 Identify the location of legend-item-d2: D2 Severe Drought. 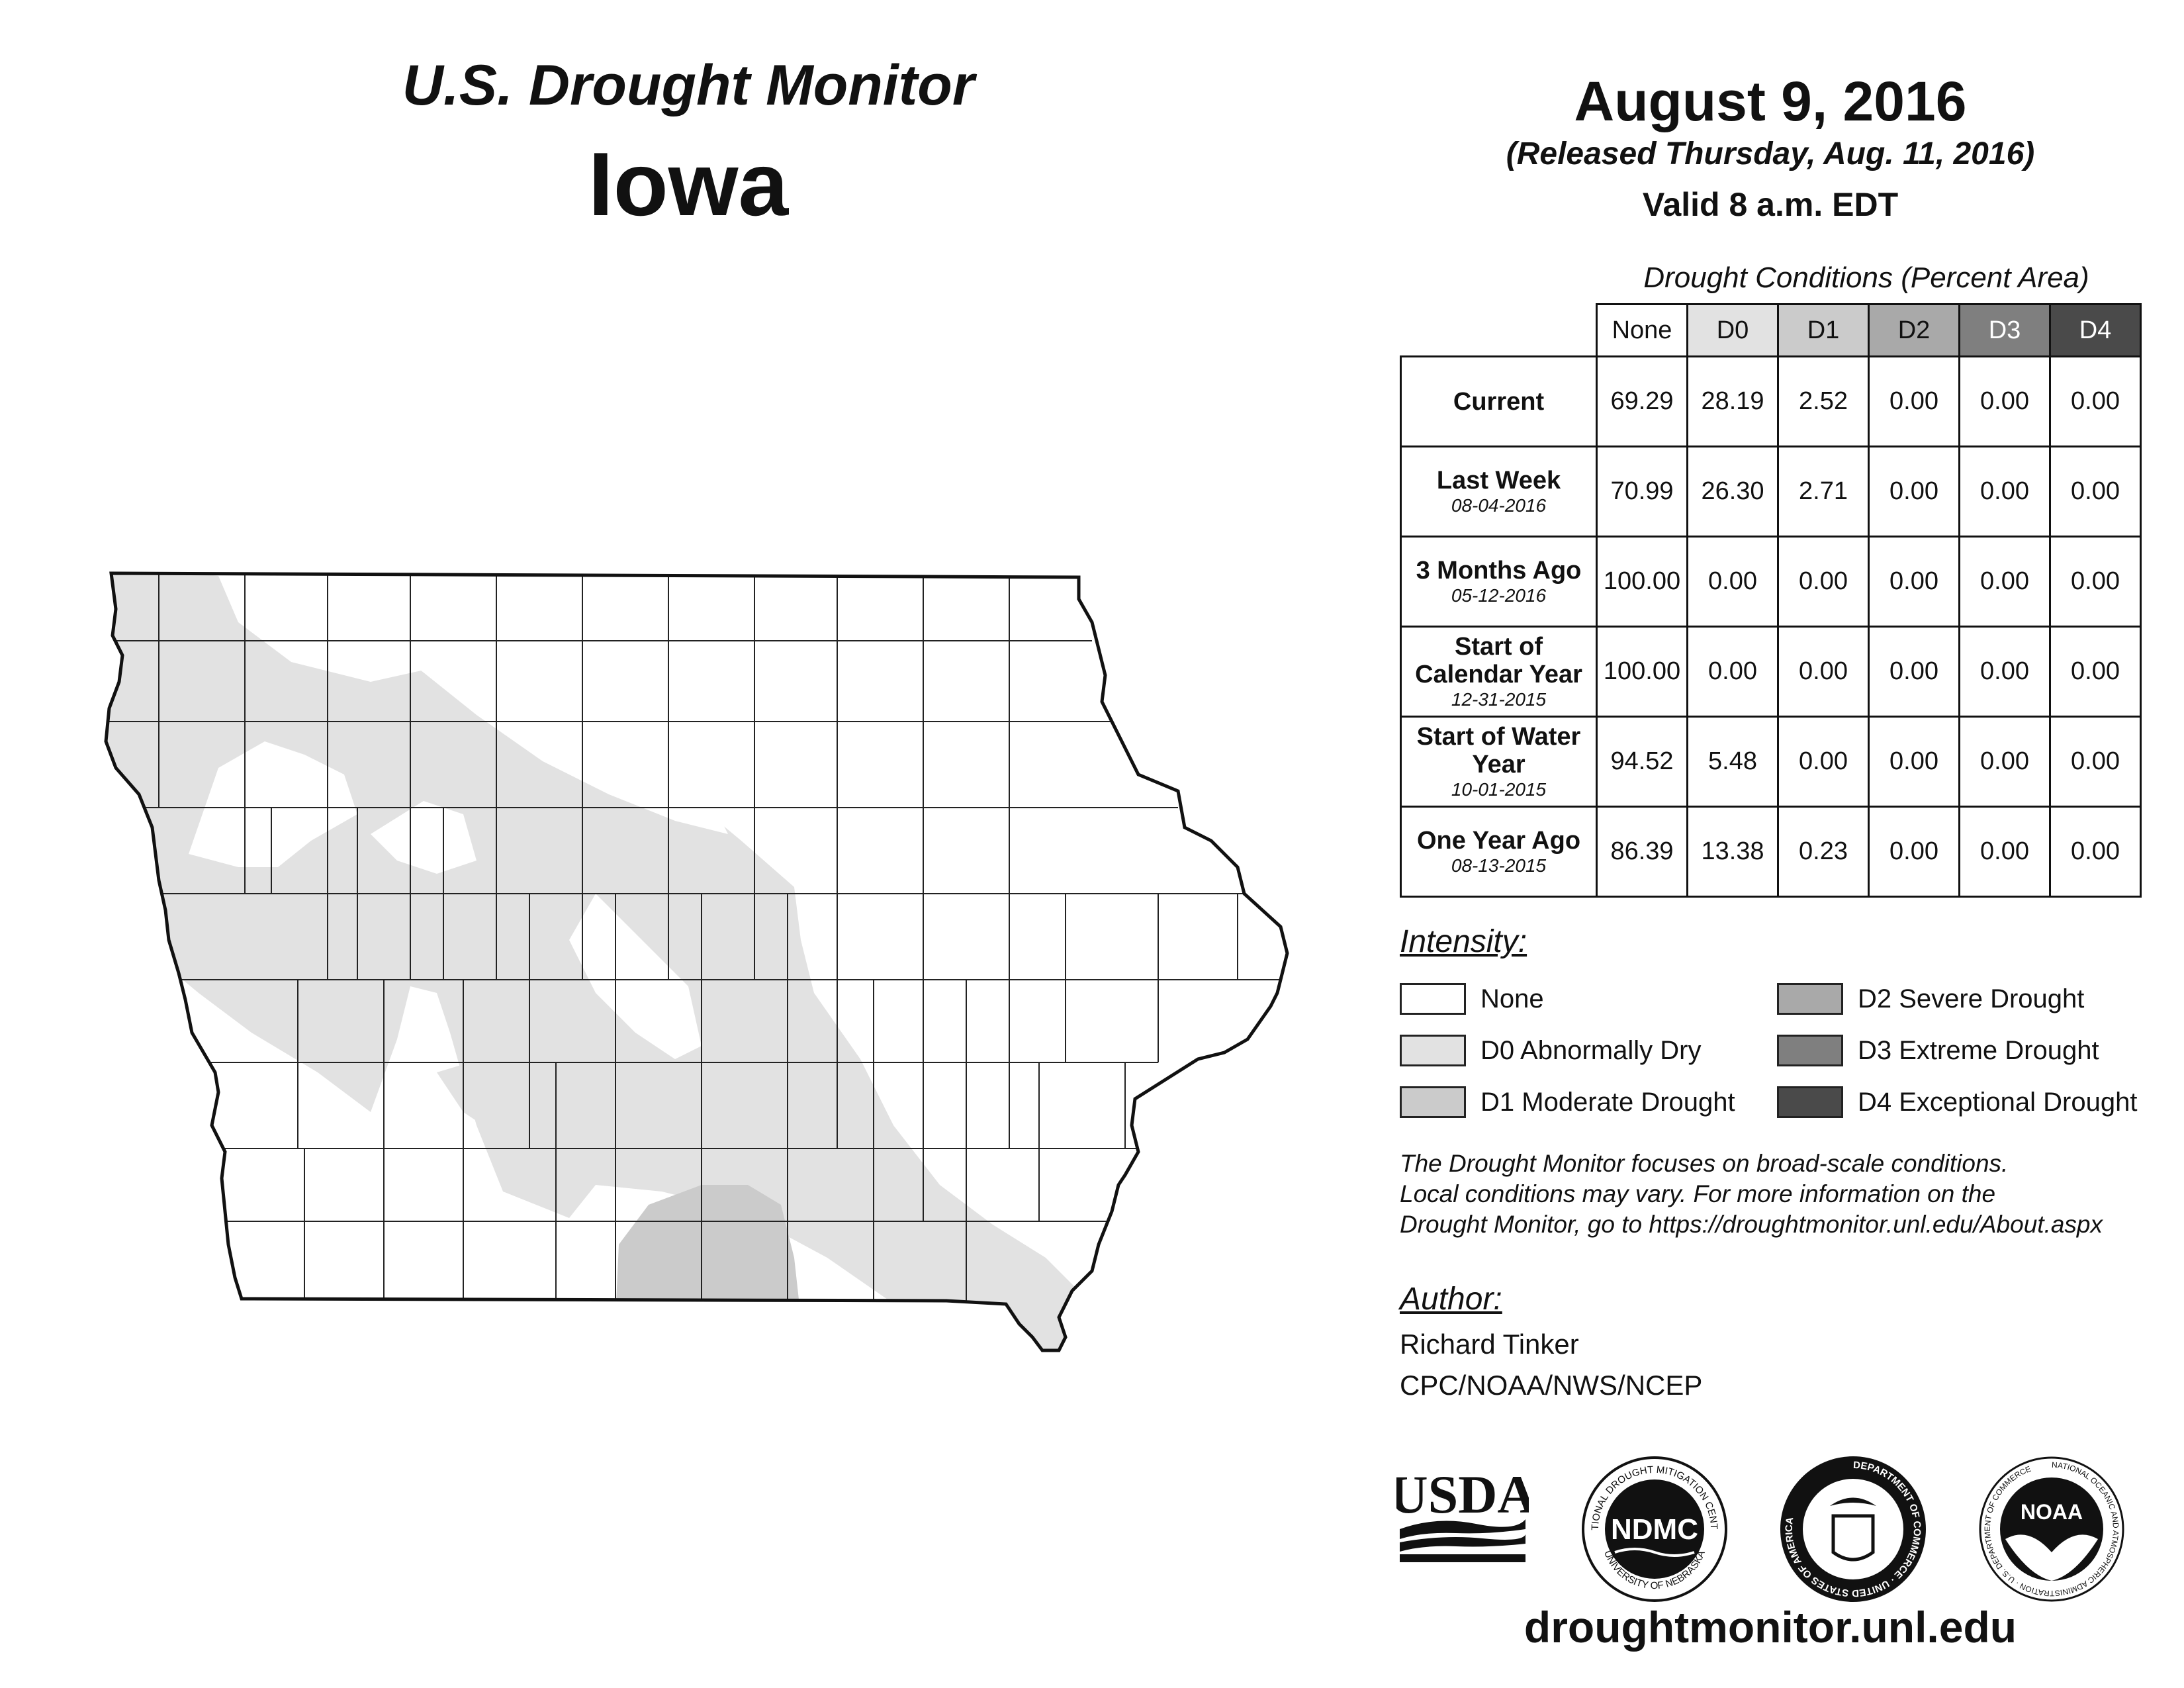
(1931, 999).